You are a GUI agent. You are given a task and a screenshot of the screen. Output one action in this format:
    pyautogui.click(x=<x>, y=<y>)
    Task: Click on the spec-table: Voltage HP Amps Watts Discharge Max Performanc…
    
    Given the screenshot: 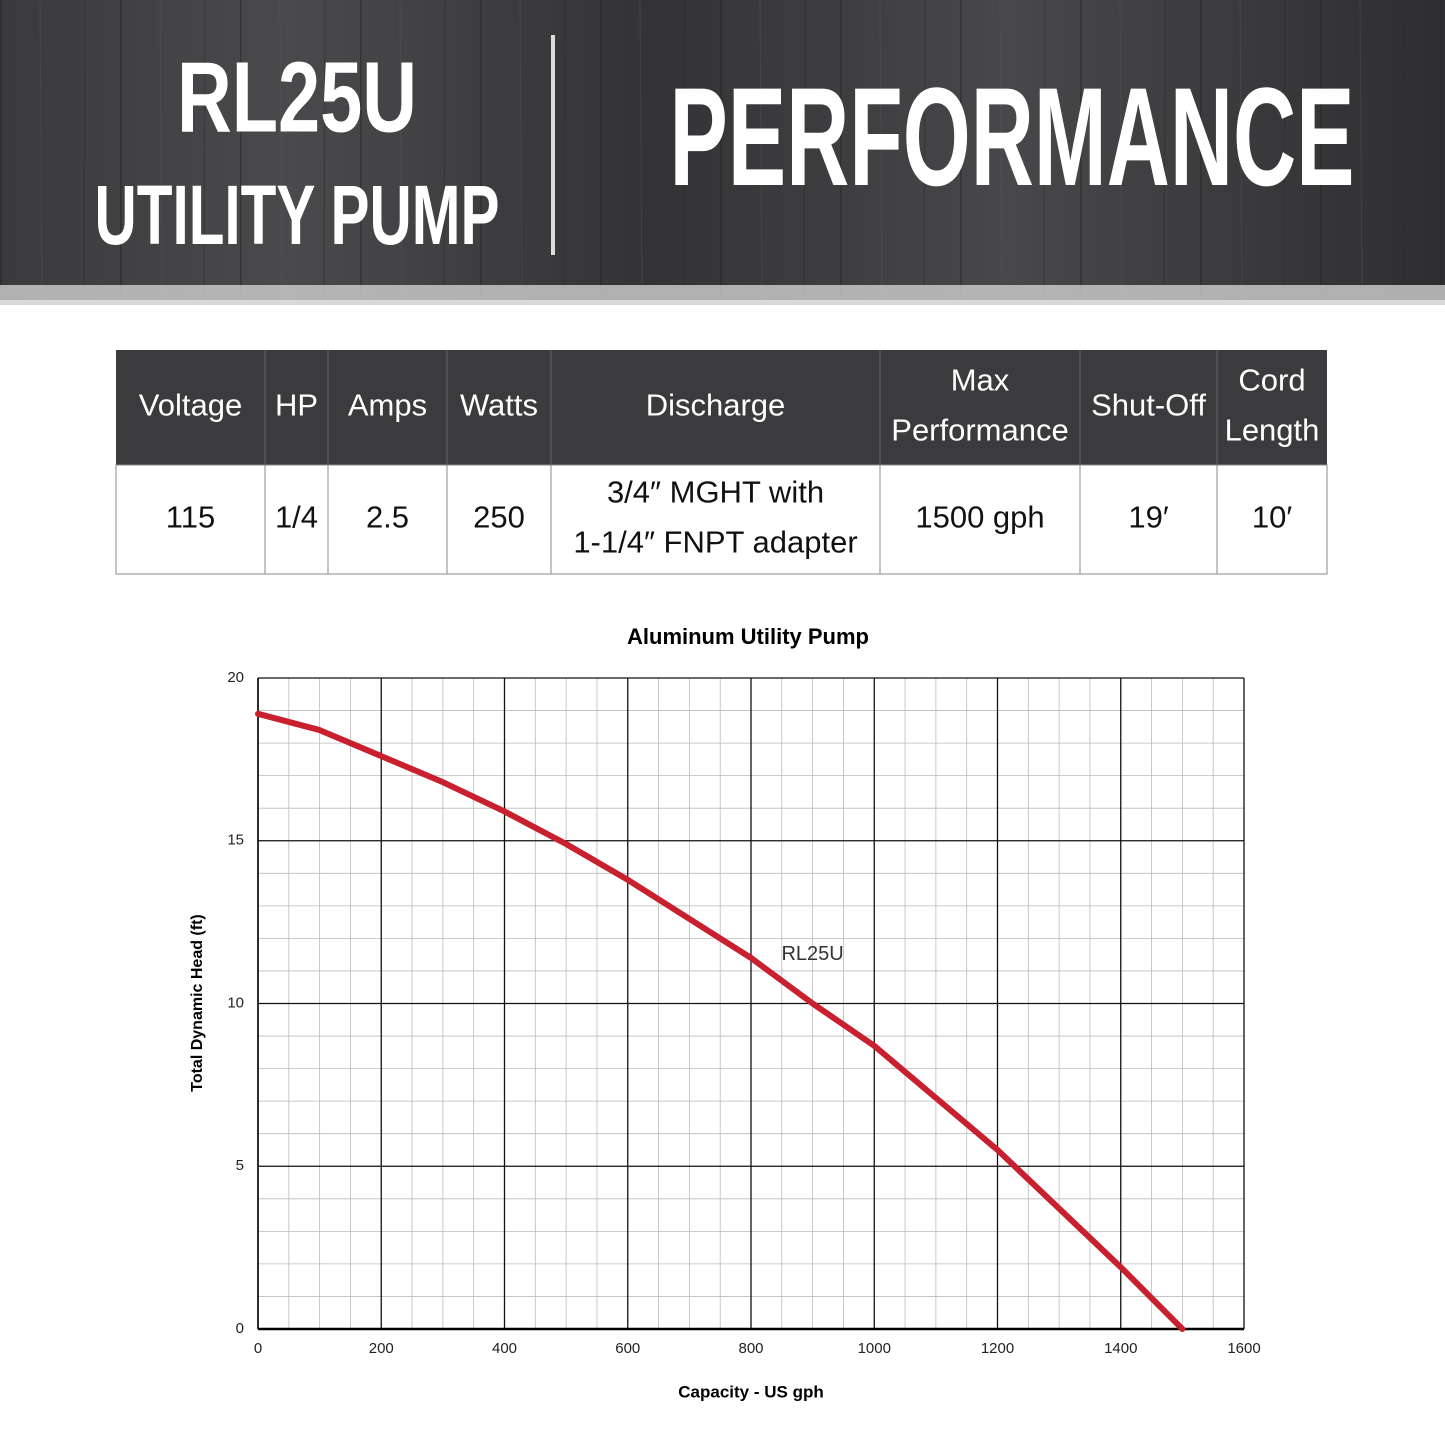 What is the action you would take?
    pyautogui.click(x=721, y=462)
    